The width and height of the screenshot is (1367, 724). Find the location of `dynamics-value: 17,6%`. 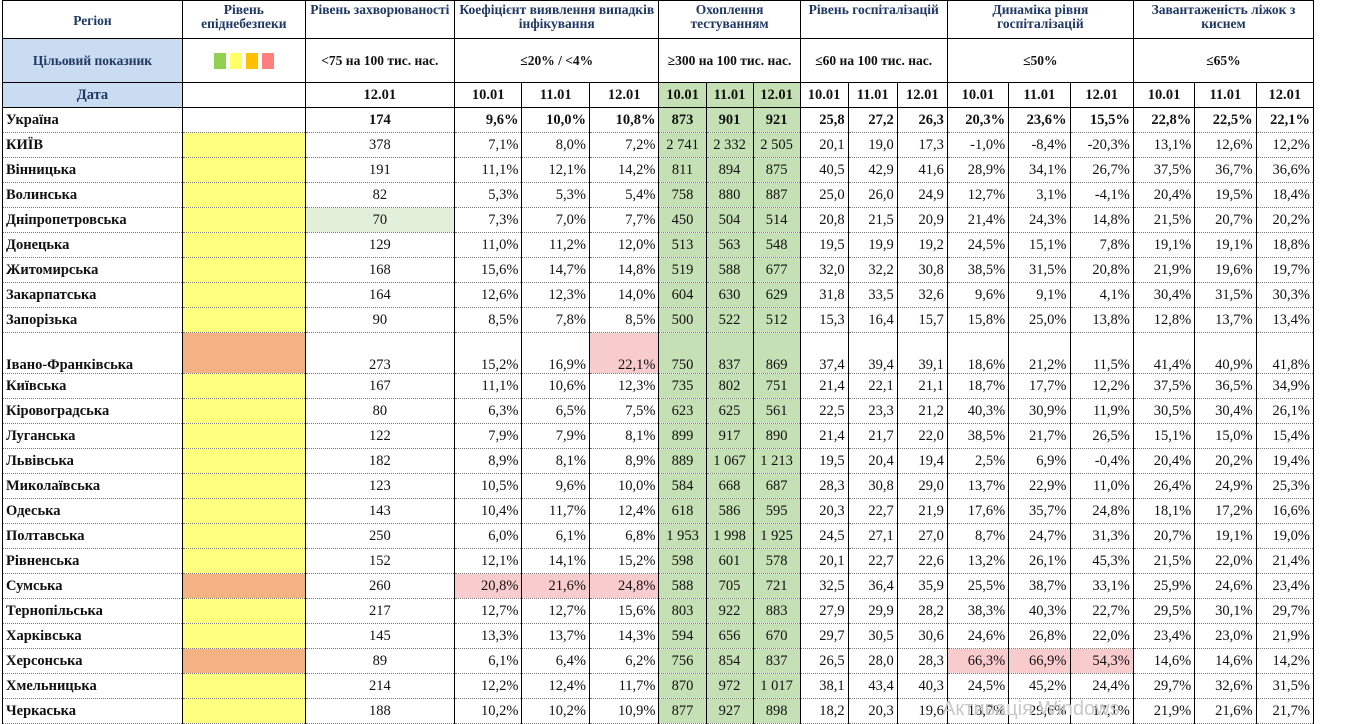

dynamics-value: 17,6% is located at coordinates (978, 511).